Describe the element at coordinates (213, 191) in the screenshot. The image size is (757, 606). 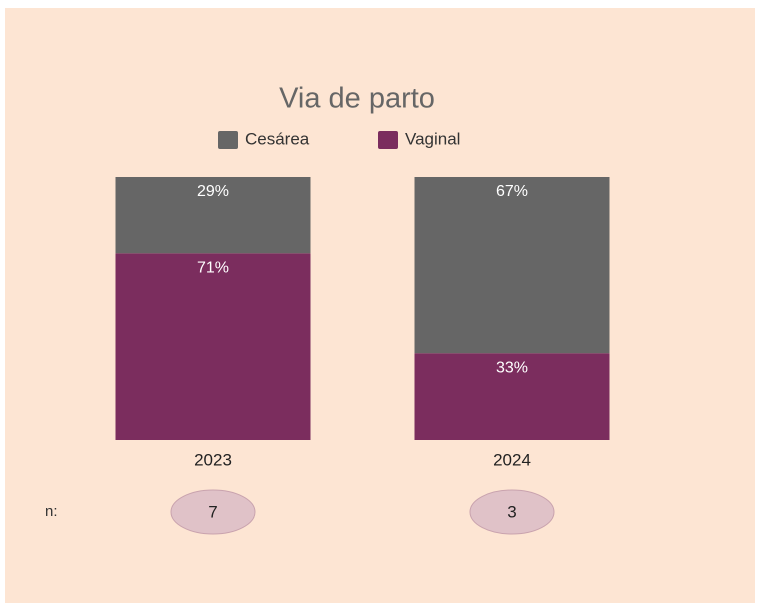
I see `value-label: 29%` at that location.